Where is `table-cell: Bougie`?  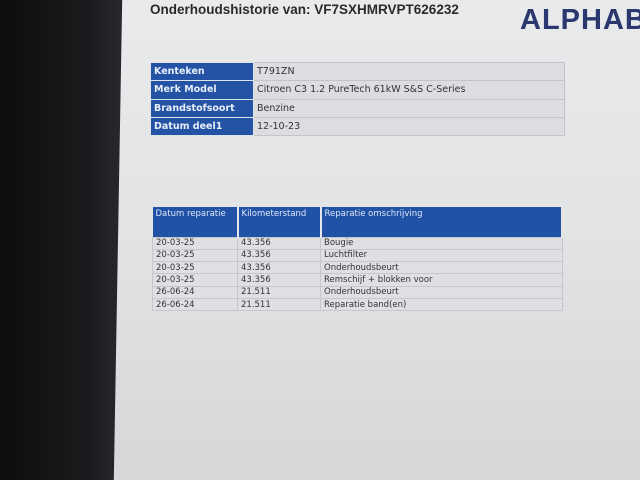
table-cell: Bougie is located at coordinates (441, 243).